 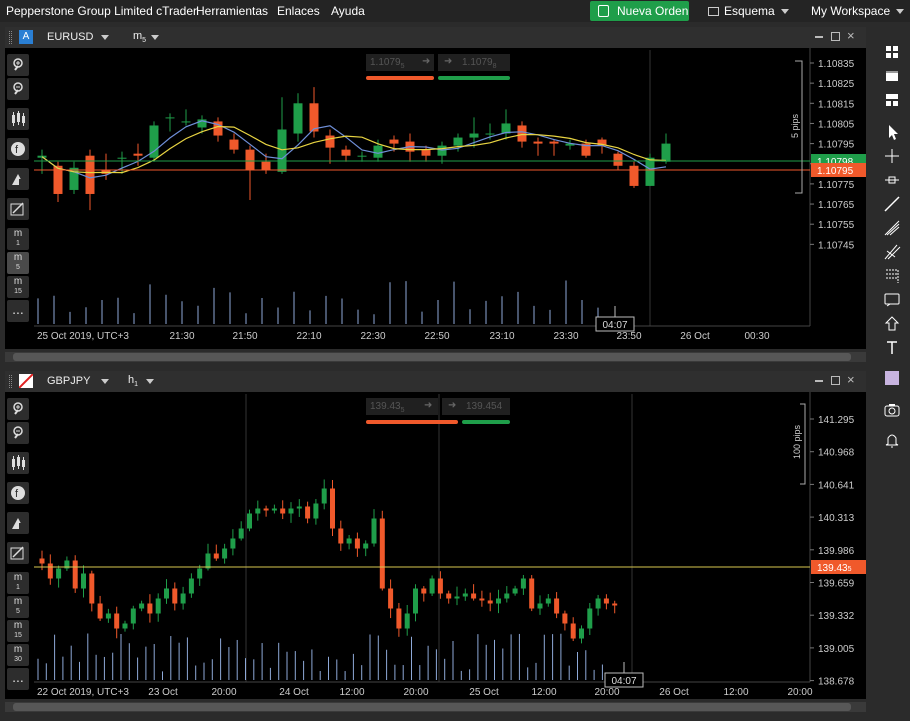 I want to click on horizontal-line-button, so click(x=892, y=180).